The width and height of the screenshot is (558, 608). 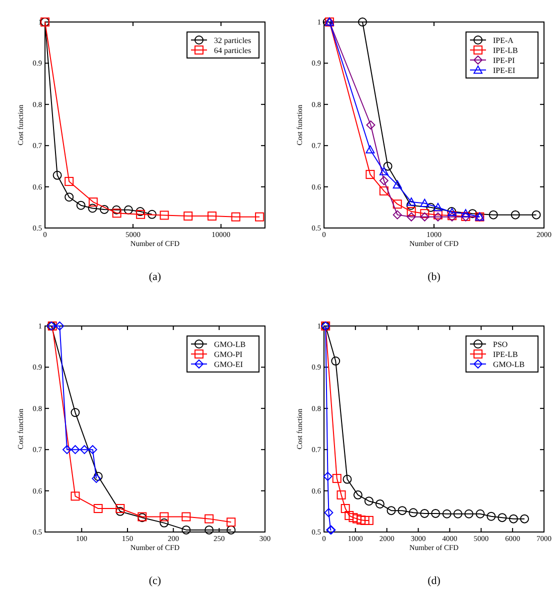 What do you see at coordinates (500, 344) in the screenshot?
I see `legend-label: PSO` at bounding box center [500, 344].